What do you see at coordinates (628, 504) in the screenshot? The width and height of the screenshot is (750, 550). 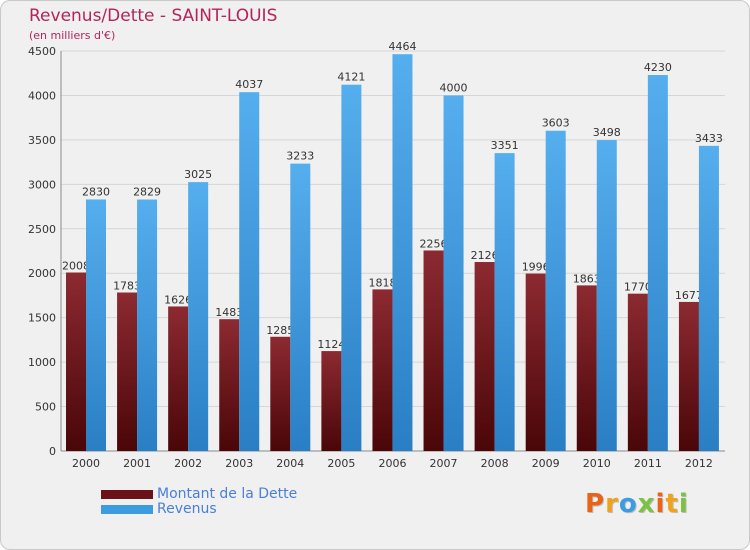 I see `logo-letter: o` at bounding box center [628, 504].